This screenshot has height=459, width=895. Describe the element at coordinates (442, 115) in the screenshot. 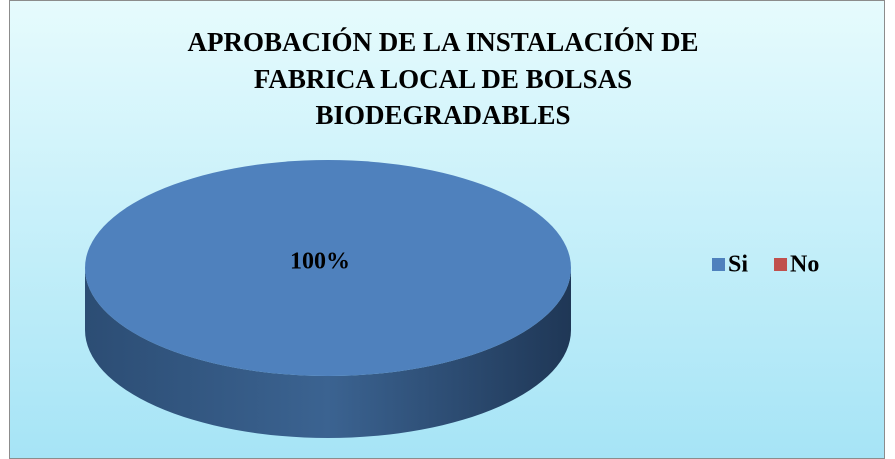

I see `chart-title: BIODEGRADABLES` at that location.